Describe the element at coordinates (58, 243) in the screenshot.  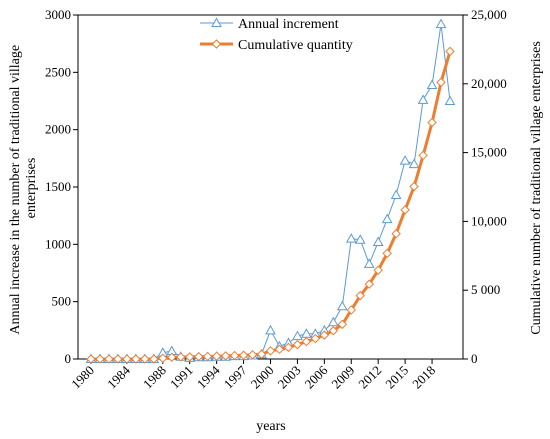
I see `y-left-tick-label: 1000` at that location.